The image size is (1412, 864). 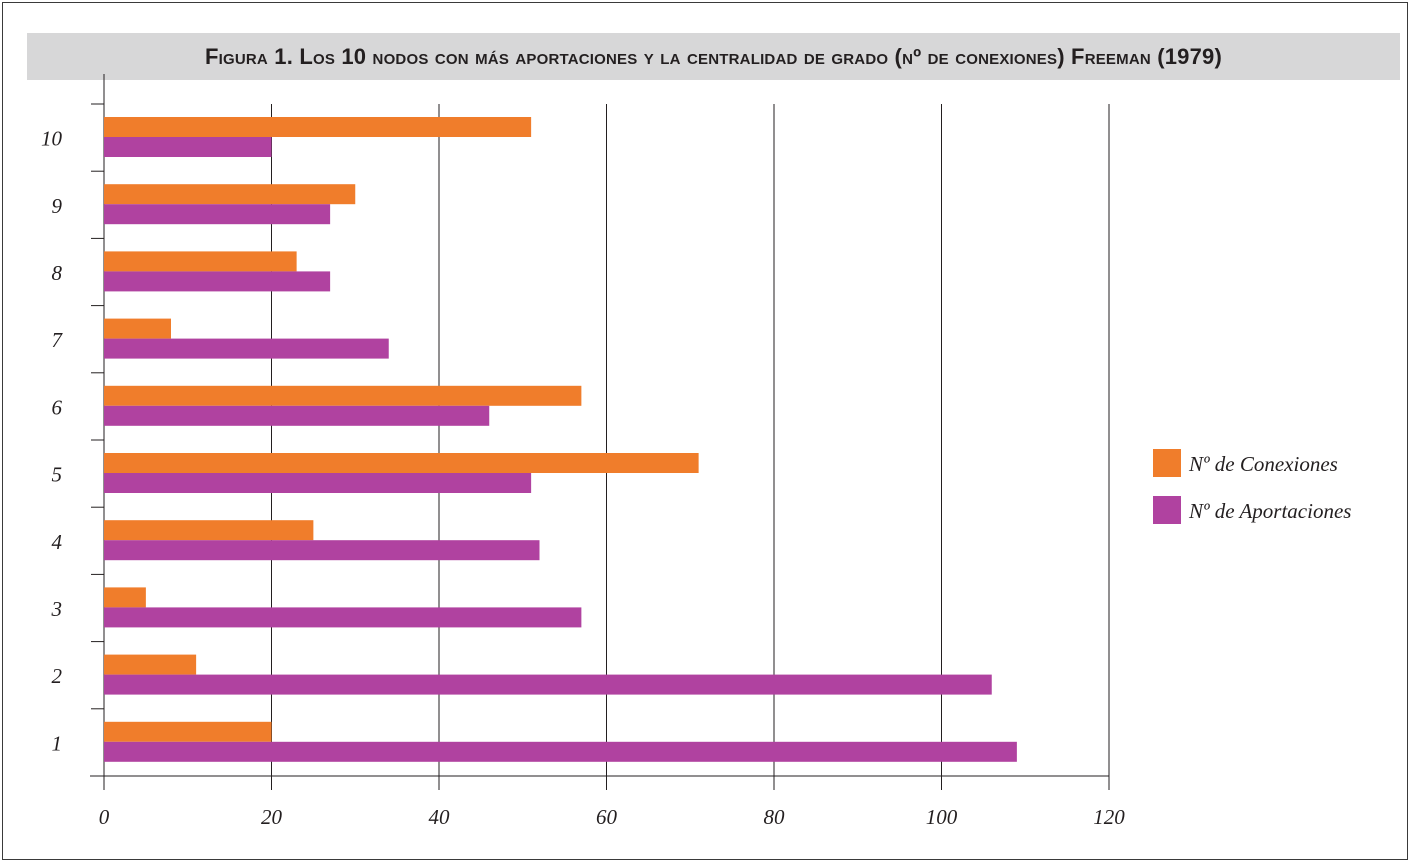 What do you see at coordinates (272, 817) in the screenshot?
I see `x-tick-label: 20` at bounding box center [272, 817].